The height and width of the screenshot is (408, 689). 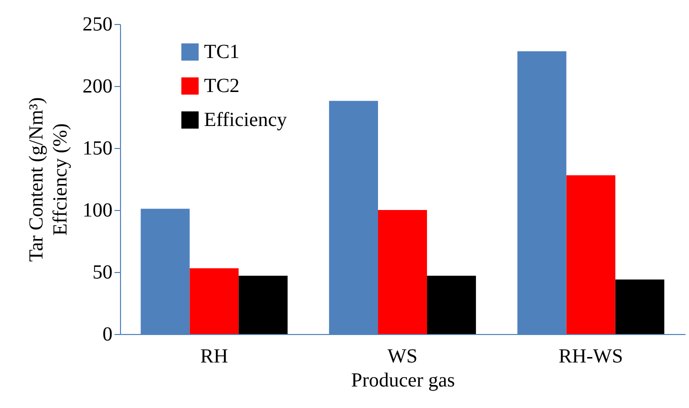 What do you see at coordinates (214, 357) in the screenshot?
I see `x-tick-label: RH` at bounding box center [214, 357].